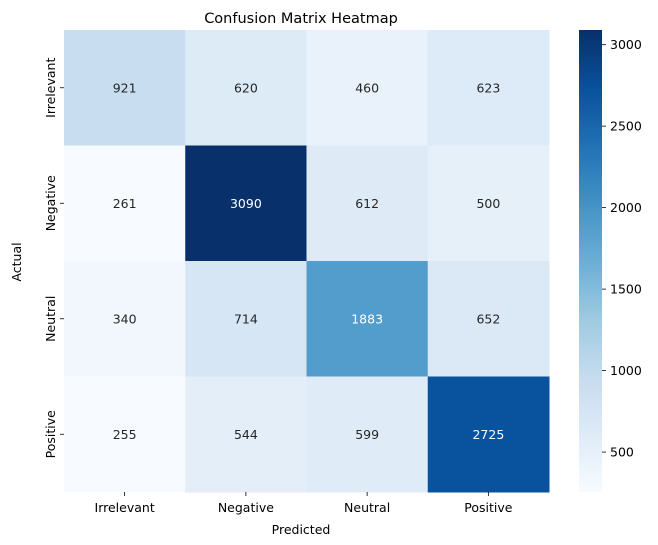  What do you see at coordinates (626, 207) in the screenshot?
I see `colorbar-tick-label: 2000` at bounding box center [626, 207].